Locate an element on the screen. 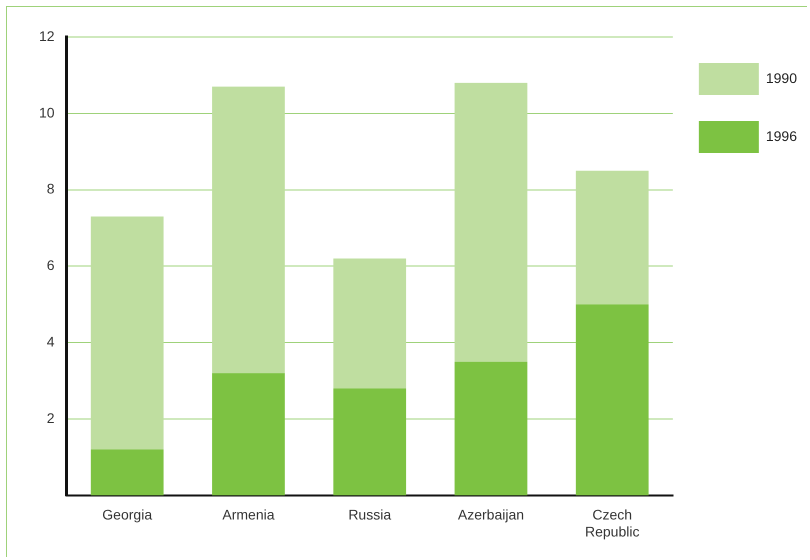 The image size is (810, 560). legend-label: 1990 is located at coordinates (782, 78).